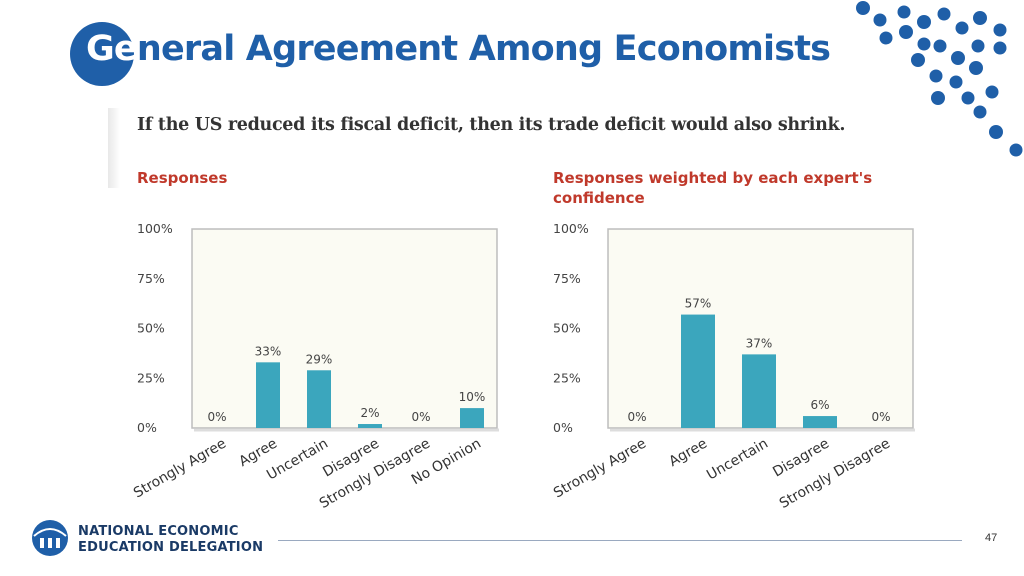  What do you see at coordinates (344, 328) in the screenshot?
I see `plot-area` at bounding box center [344, 328].